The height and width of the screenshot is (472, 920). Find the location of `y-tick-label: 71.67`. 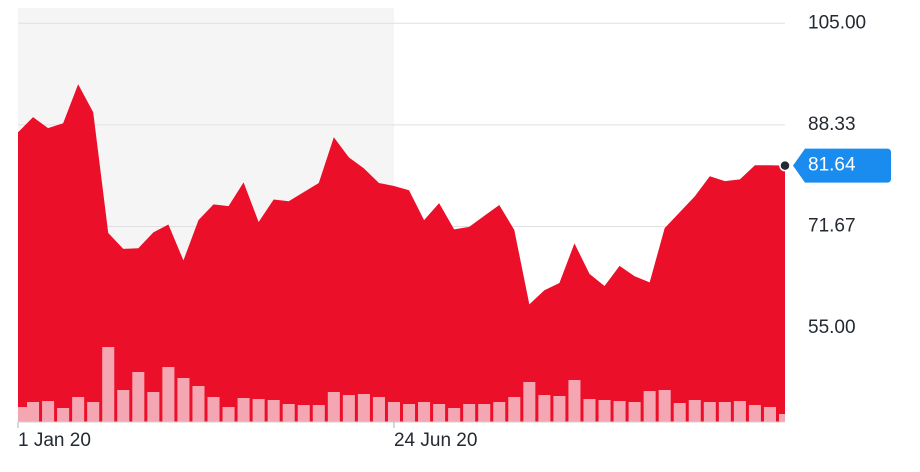

y-tick-label: 71.67 is located at coordinates (832, 225).